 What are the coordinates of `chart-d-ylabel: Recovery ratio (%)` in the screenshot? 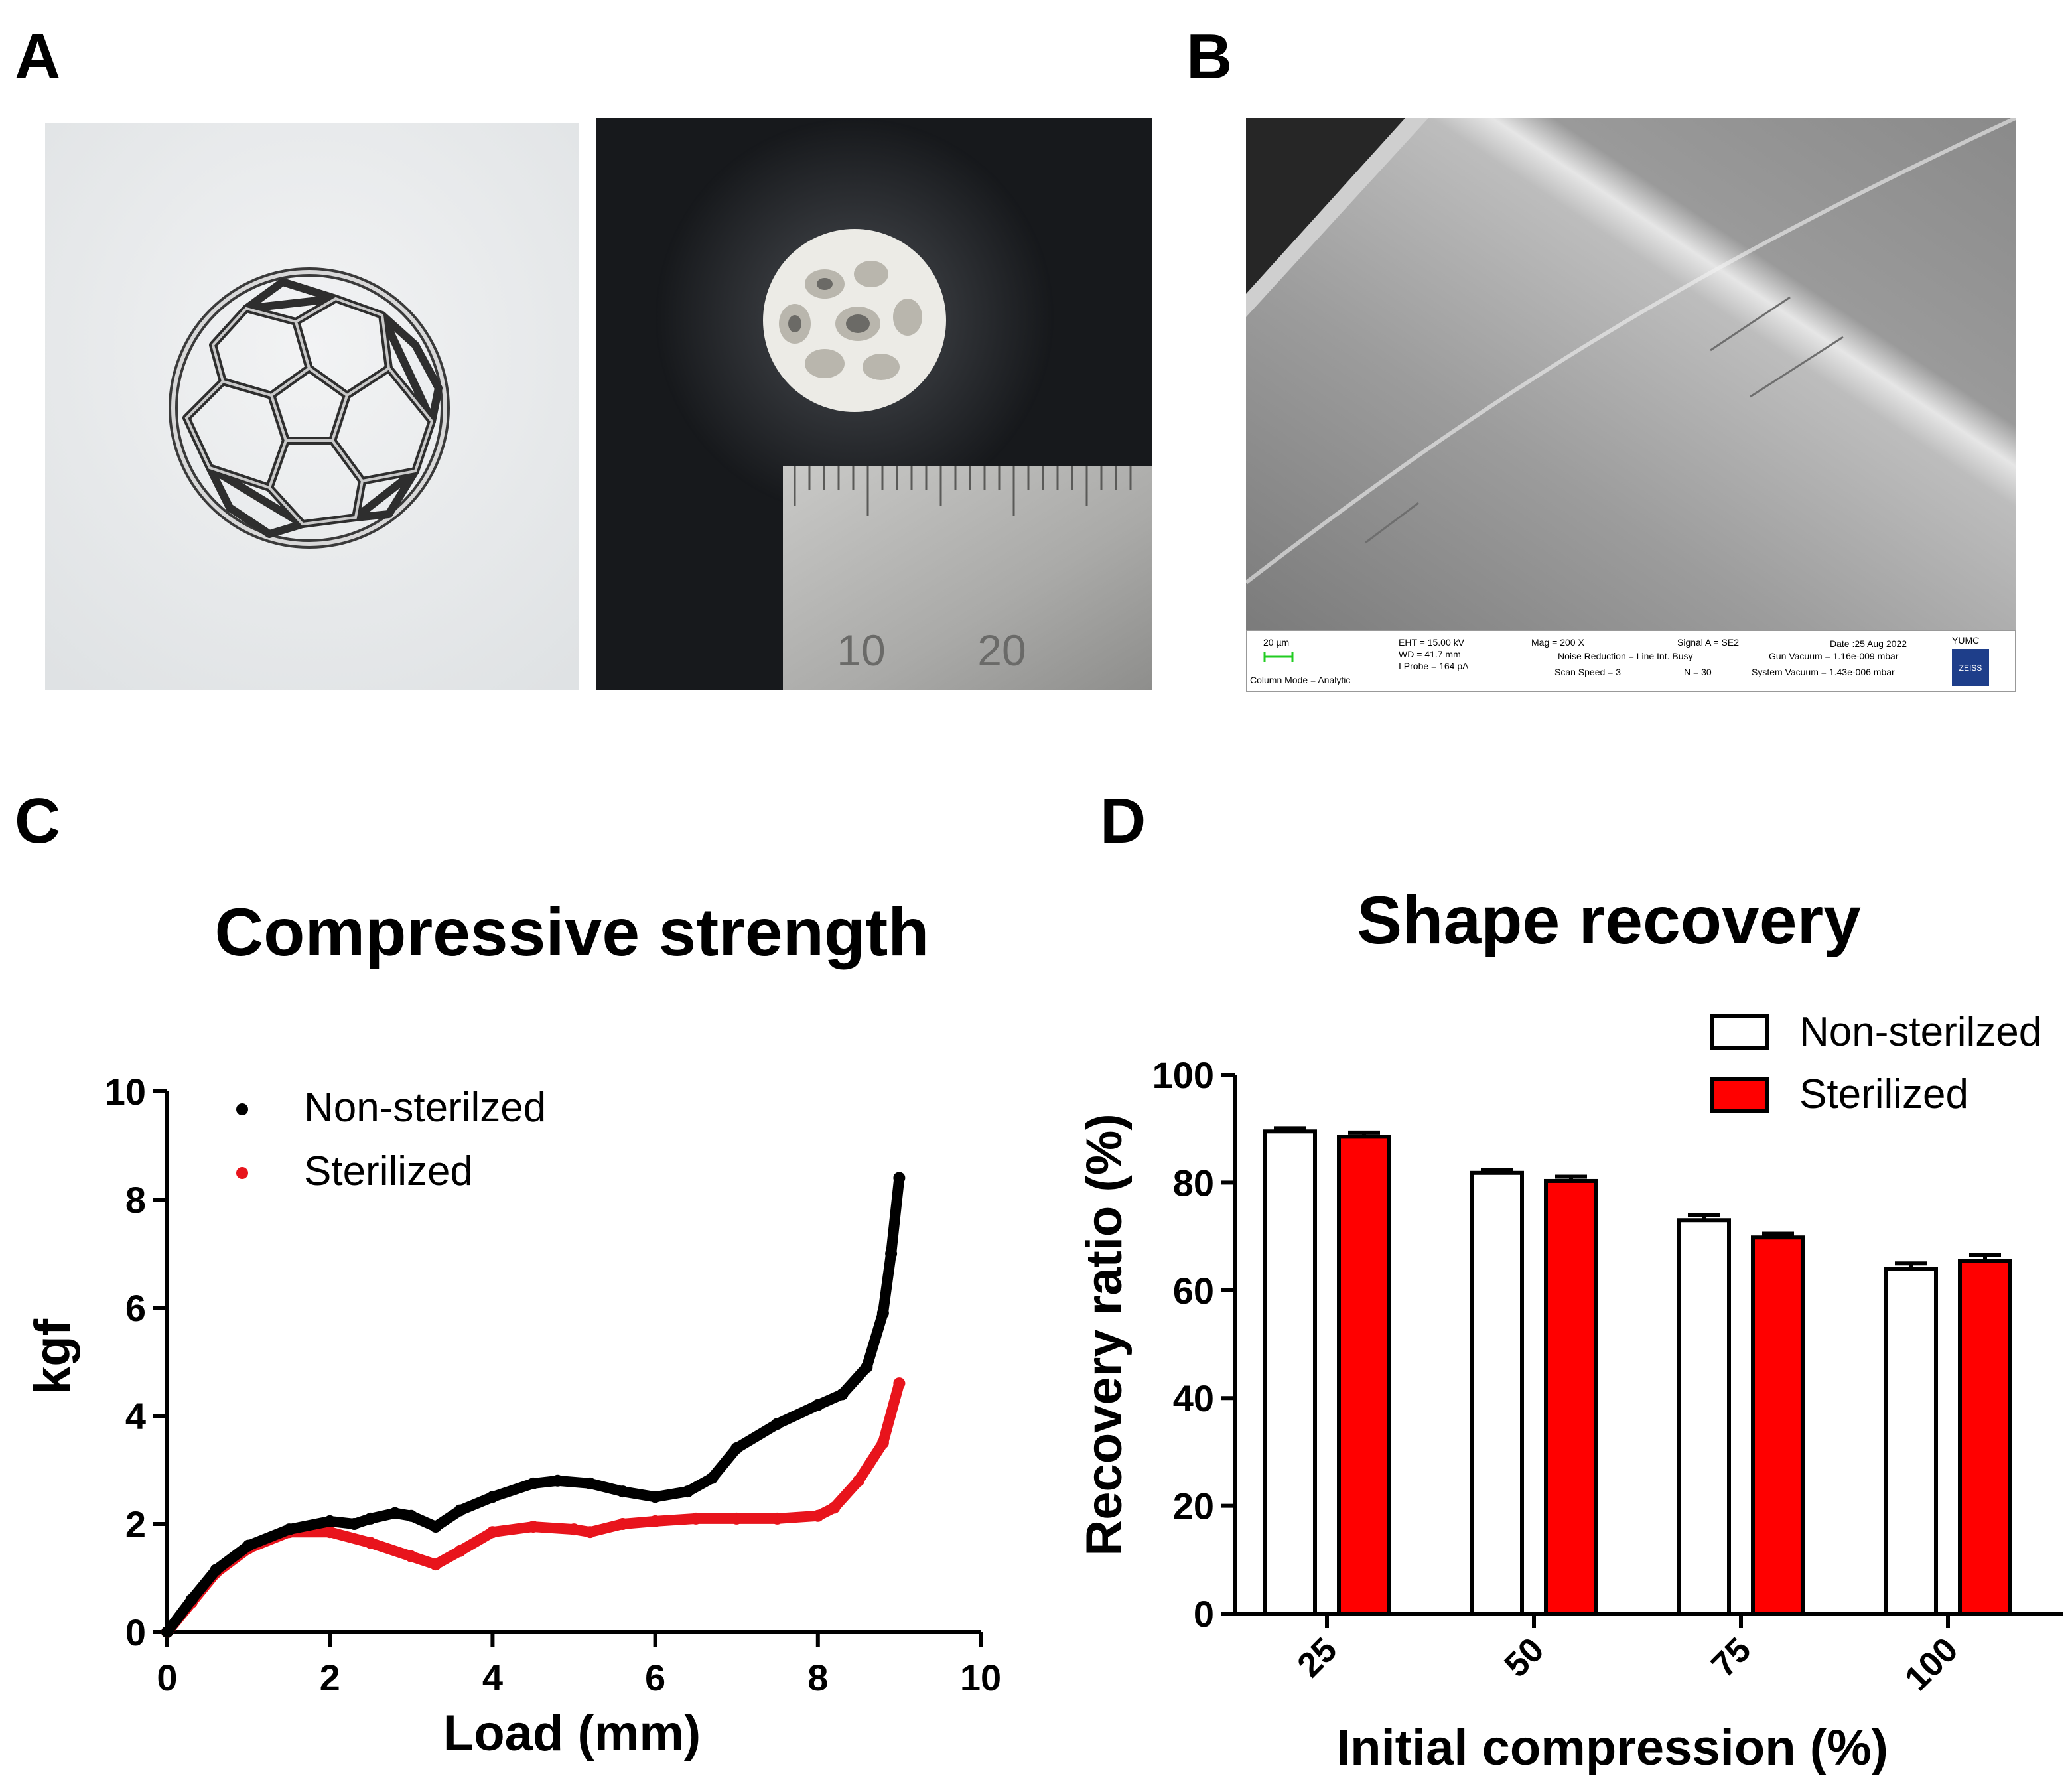 It's located at (1104, 1334).